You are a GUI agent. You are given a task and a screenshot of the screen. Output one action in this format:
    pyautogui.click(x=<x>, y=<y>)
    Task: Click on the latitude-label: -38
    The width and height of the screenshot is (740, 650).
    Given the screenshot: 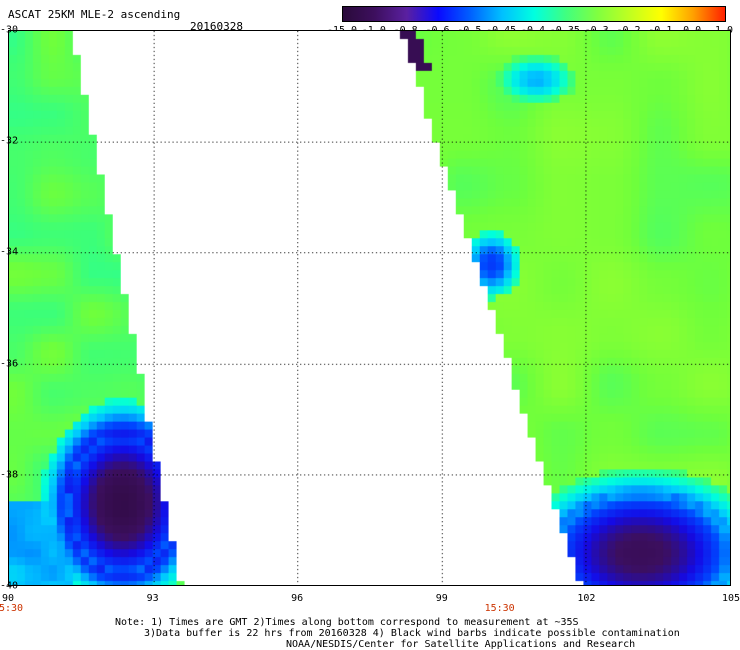 What is the action you would take?
    pyautogui.click(x=9, y=475)
    